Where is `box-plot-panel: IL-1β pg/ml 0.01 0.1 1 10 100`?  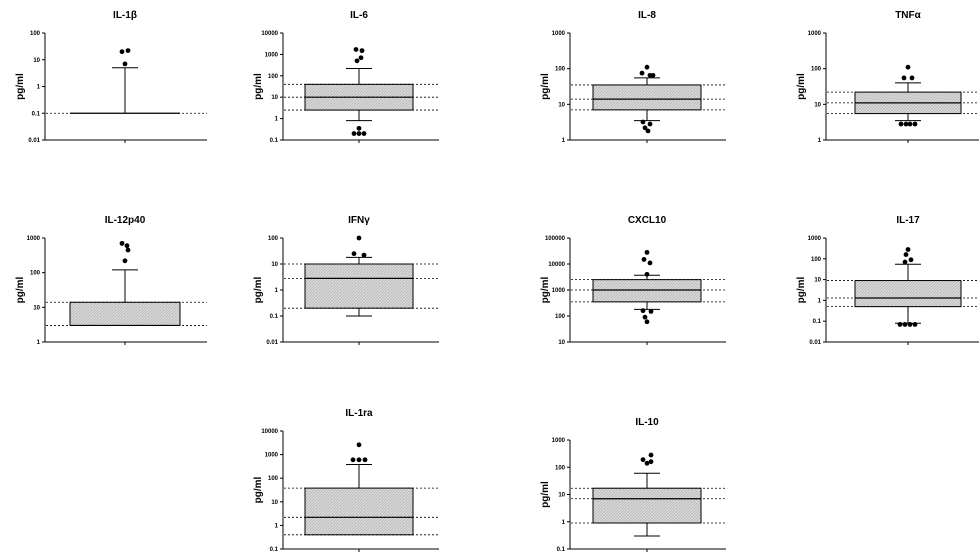 box-plot-panel: IL-1β pg/ml 0.01 0.1 1 10 100 is located at coordinates (111, 77).